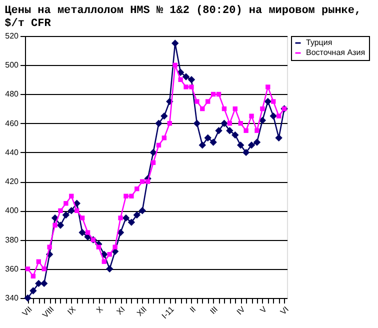 This screenshot has width=378, height=328. What do you see at coordinates (214, 310) in the screenshot?
I see `x-tick-label: III` at bounding box center [214, 310].